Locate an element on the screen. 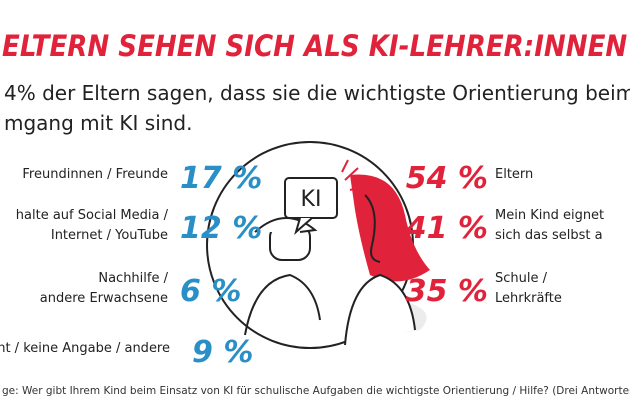 The width and height of the screenshot is (630, 412). item-value: 35 % is located at coordinates (447, 291).